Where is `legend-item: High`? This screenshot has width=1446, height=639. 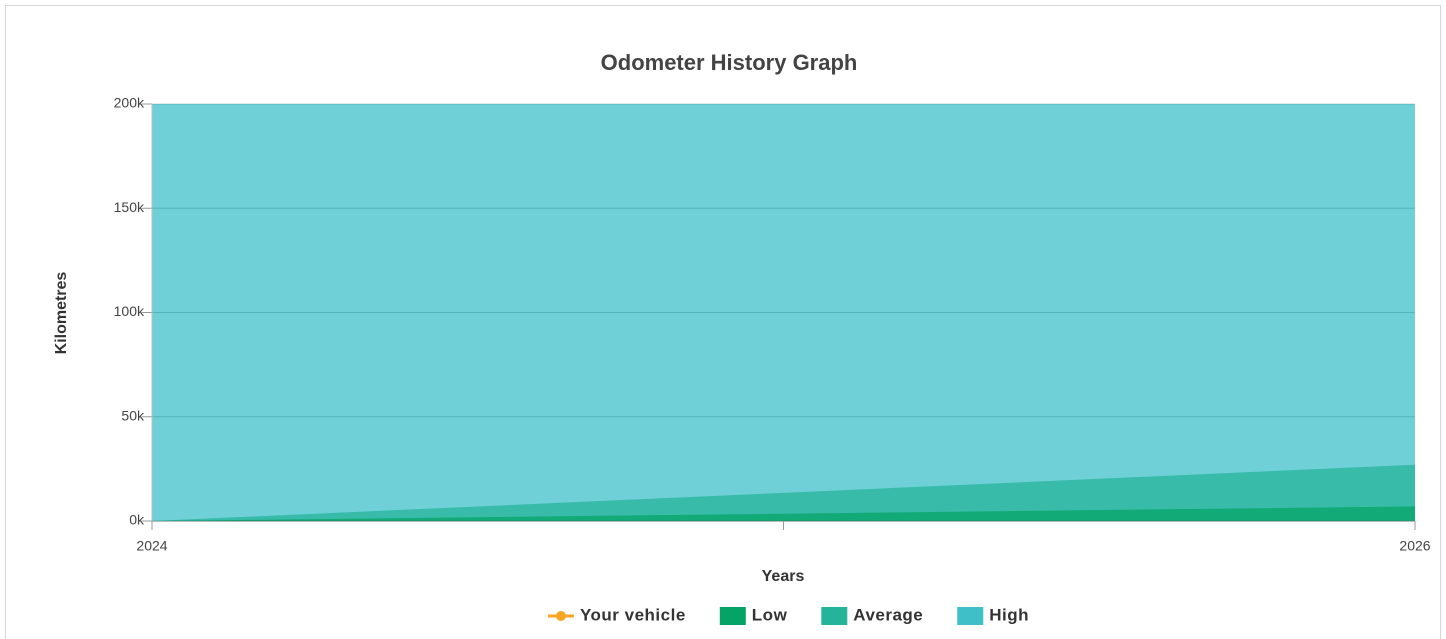
legend-item: High is located at coordinates (993, 615).